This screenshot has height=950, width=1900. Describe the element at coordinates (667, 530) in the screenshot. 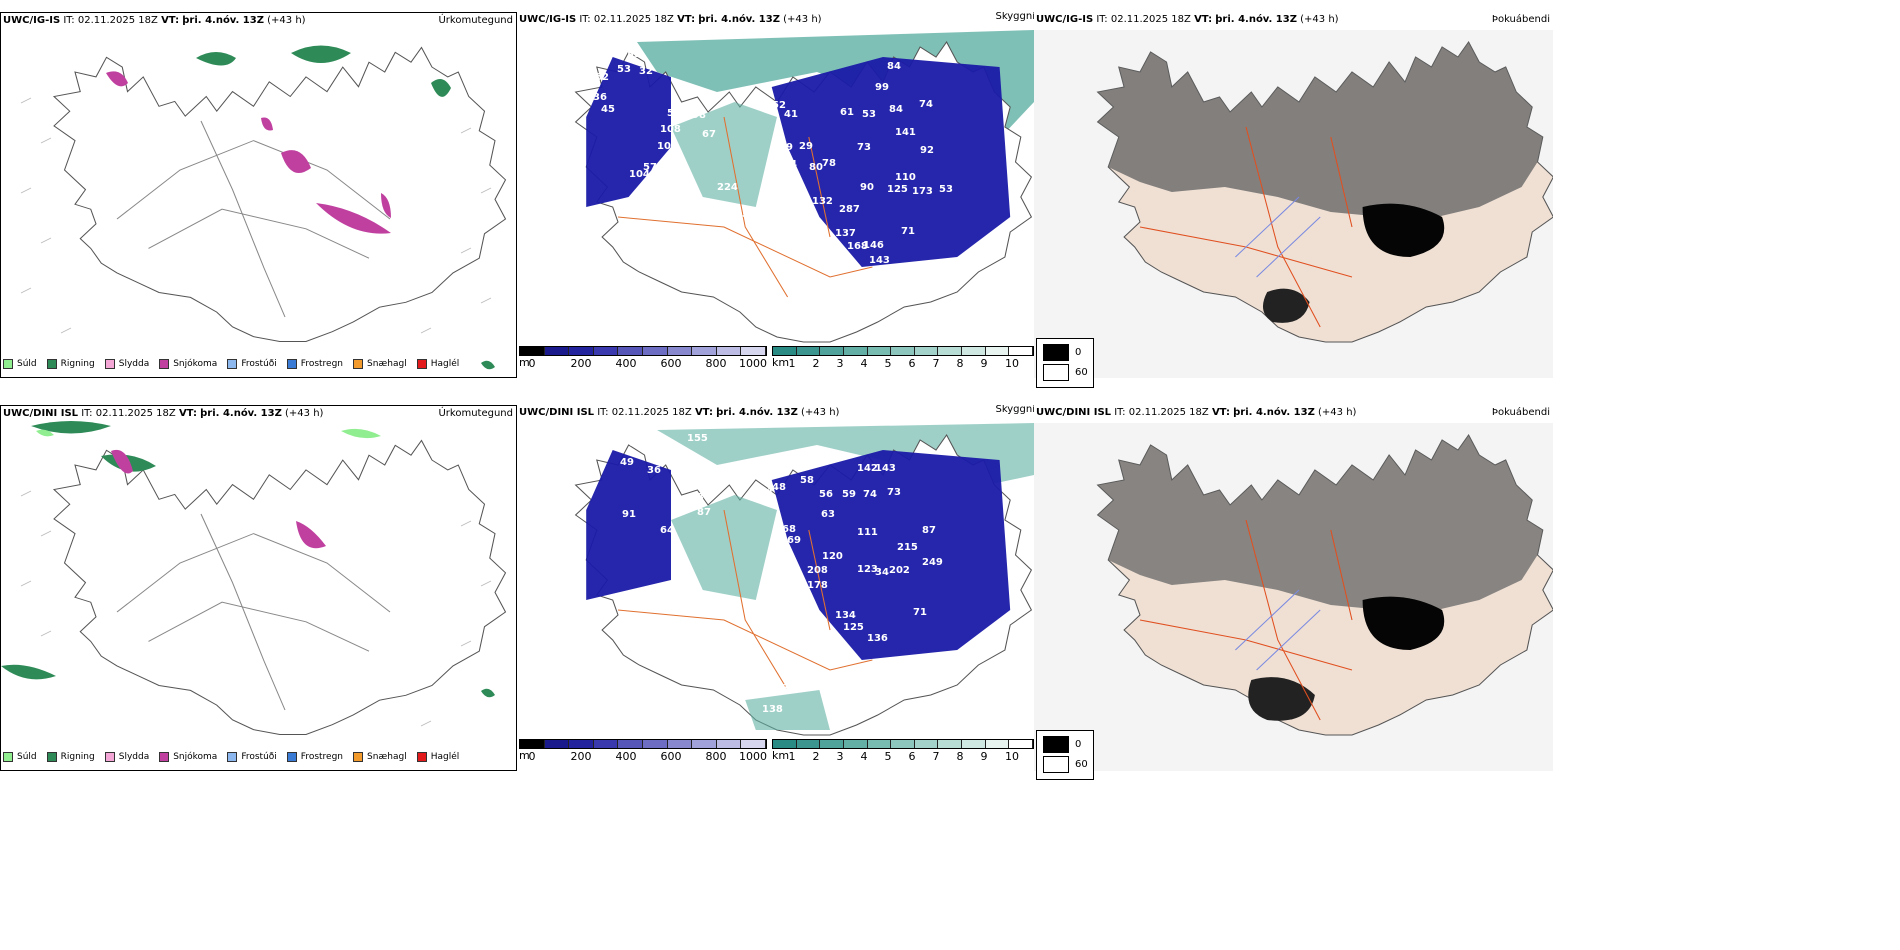

I see `vis-num: 64` at that location.